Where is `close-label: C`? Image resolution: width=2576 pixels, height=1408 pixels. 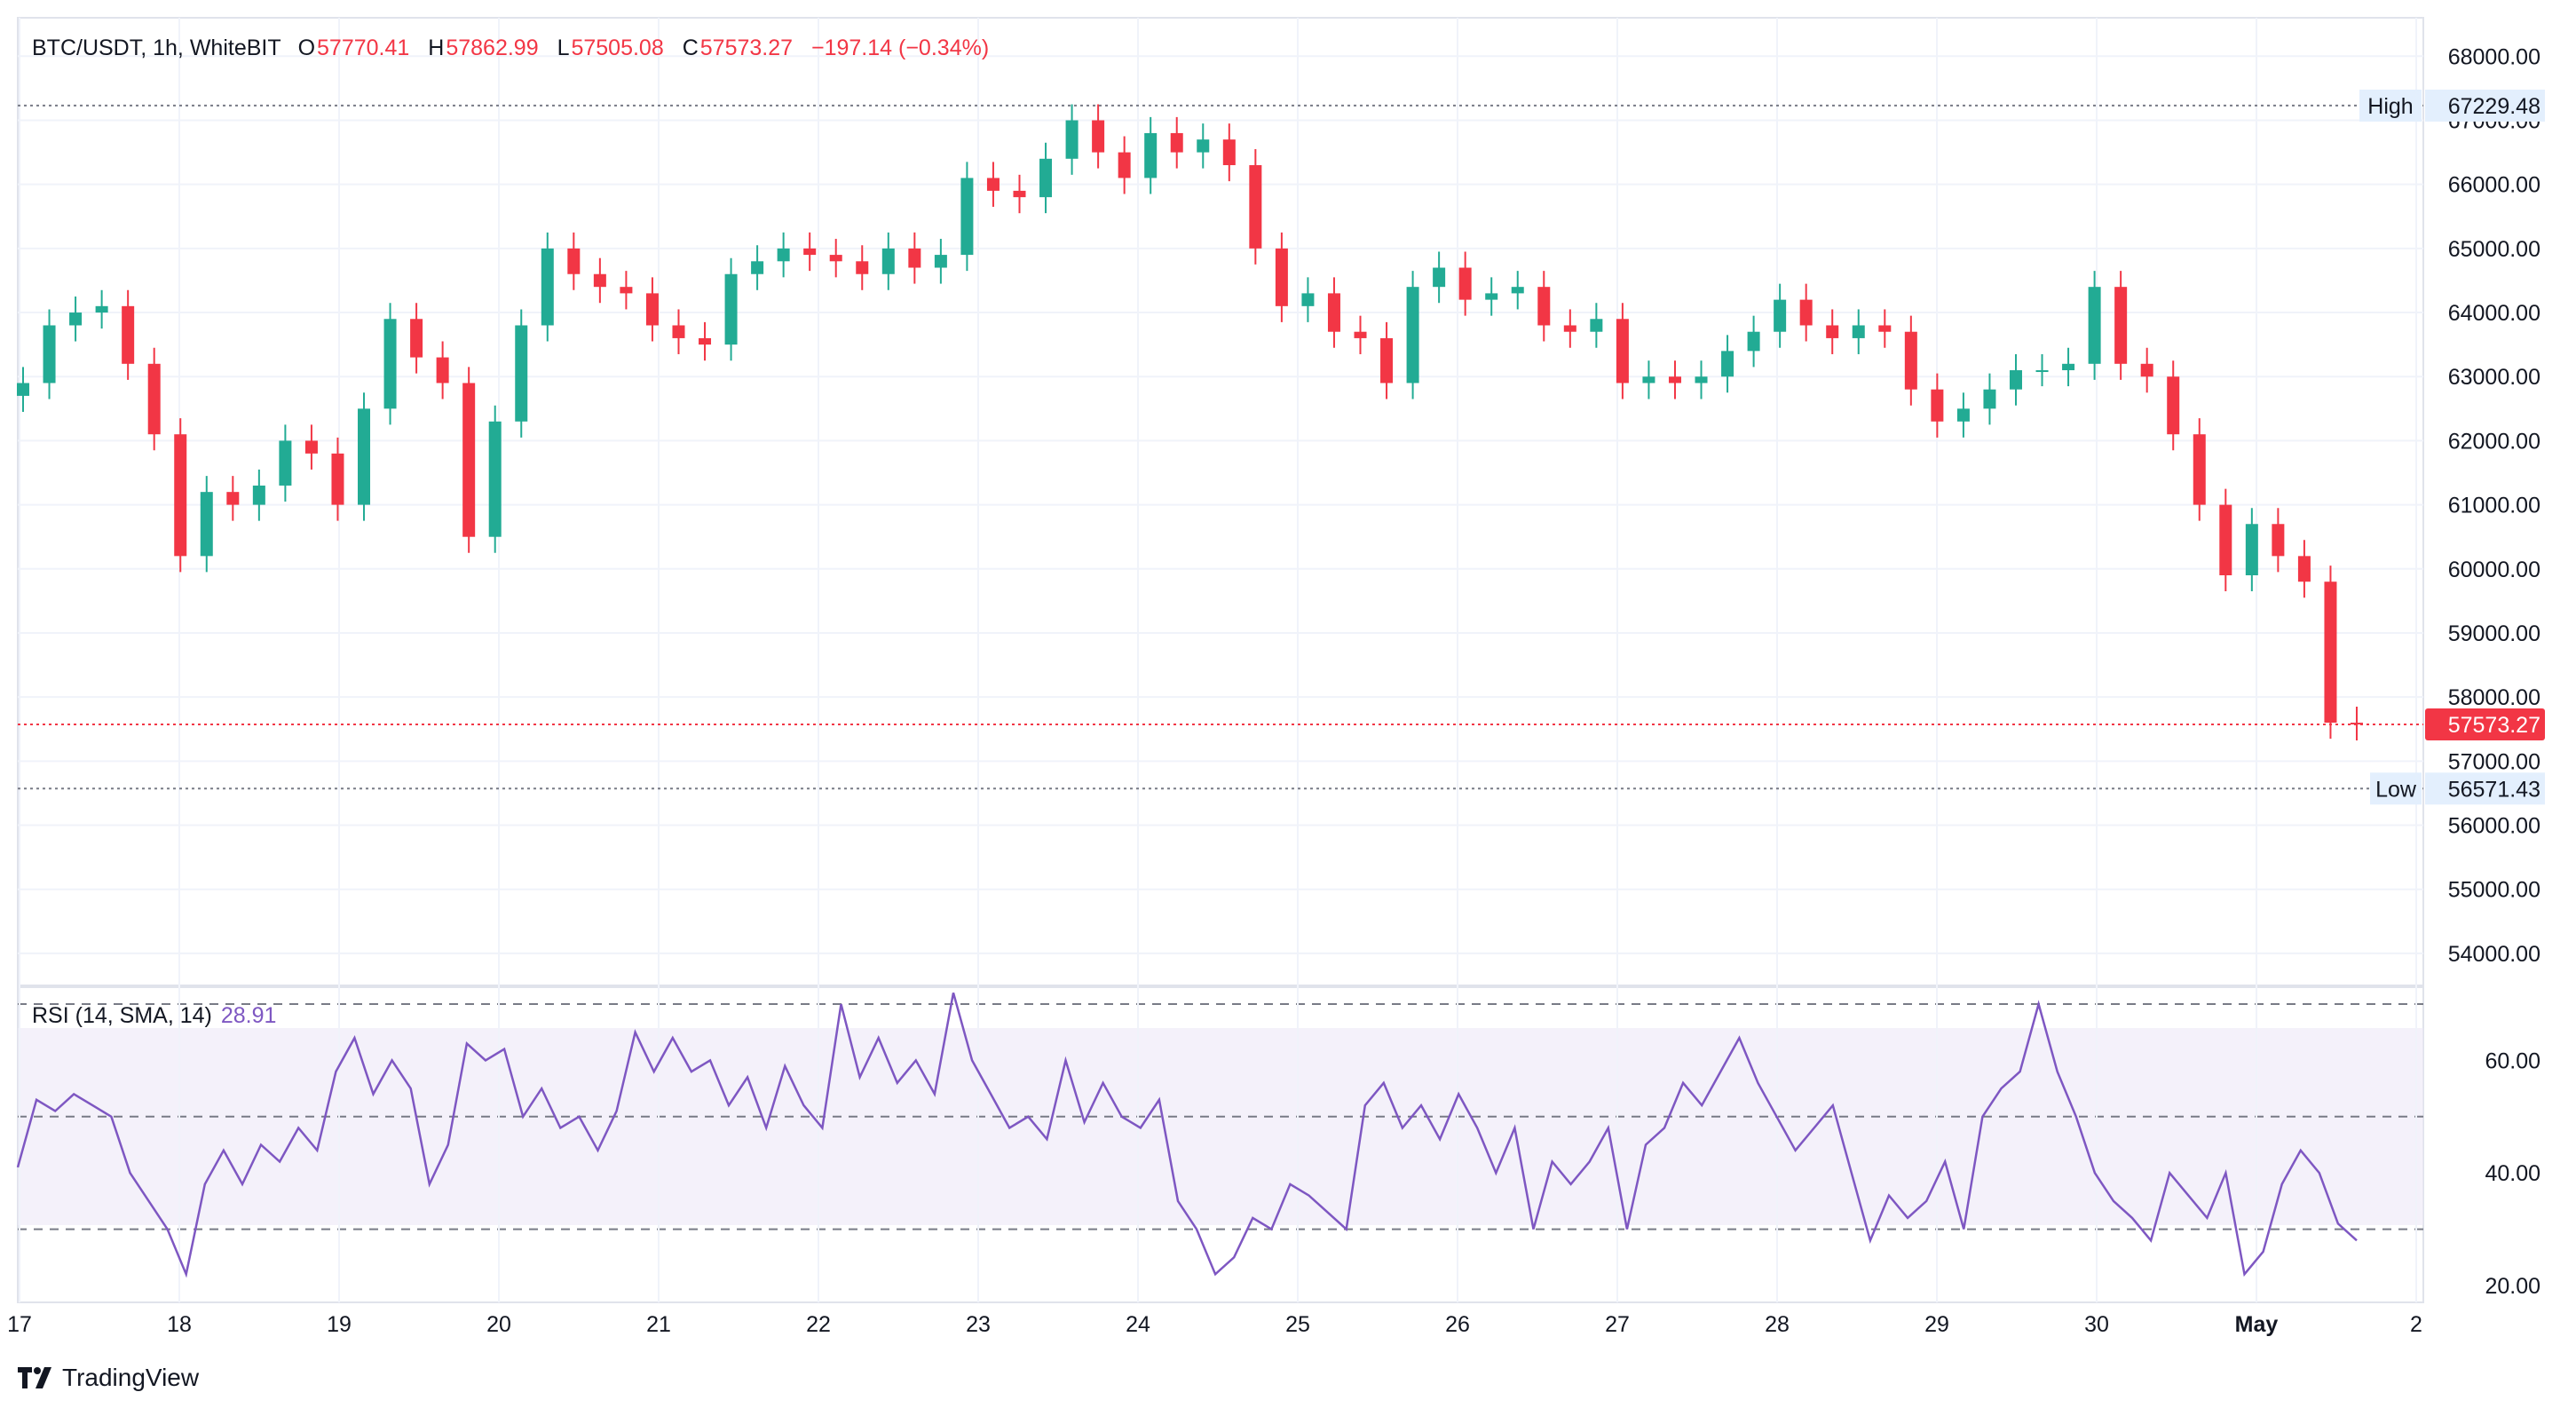
close-label: C is located at coordinates (690, 48).